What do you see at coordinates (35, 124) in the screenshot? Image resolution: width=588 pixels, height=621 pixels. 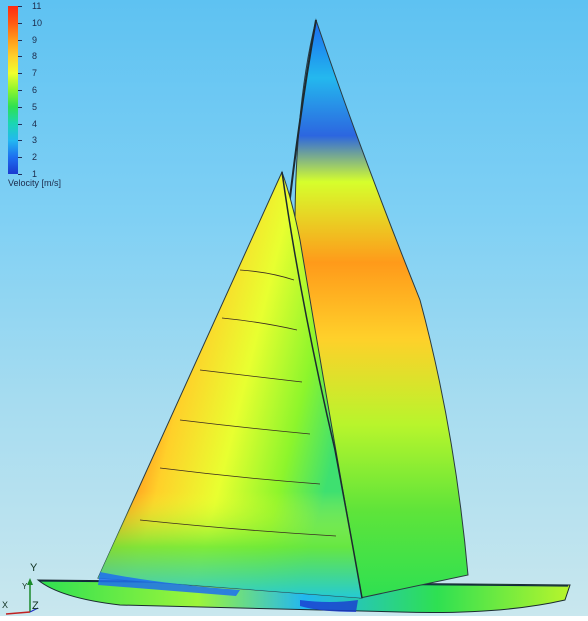 I see `legend-tick-label: 4` at bounding box center [35, 124].